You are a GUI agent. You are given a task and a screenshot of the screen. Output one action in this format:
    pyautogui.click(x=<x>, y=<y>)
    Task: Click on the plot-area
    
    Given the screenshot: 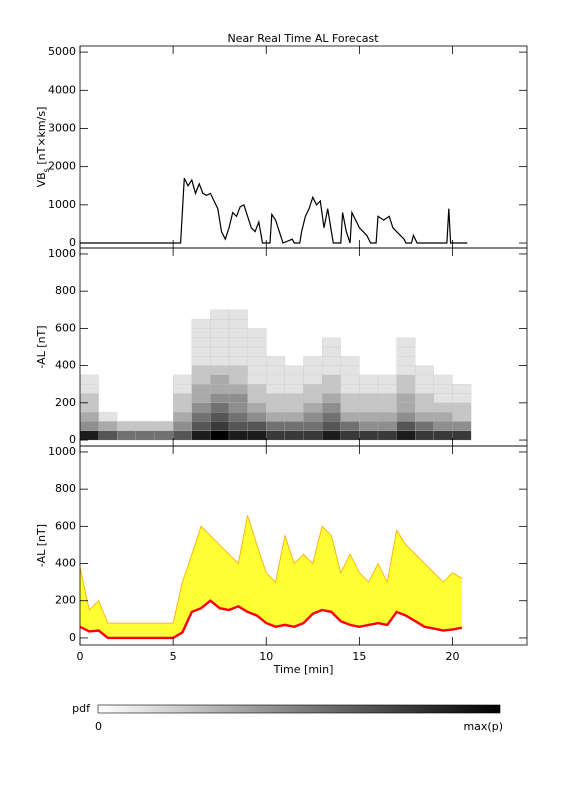 What is the action you would take?
    pyautogui.click(x=274, y=210)
    